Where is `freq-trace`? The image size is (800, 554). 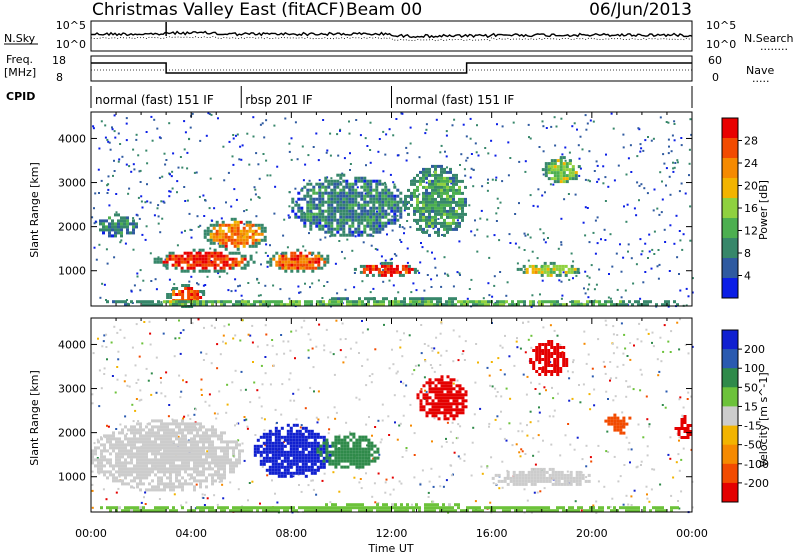 freq-trace is located at coordinates (391, 68).